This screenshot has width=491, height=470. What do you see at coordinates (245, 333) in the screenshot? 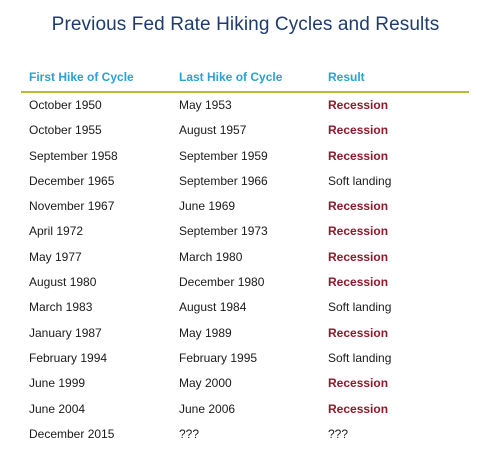
I see `table-row: January 1987 May 1989 Recession` at bounding box center [245, 333].